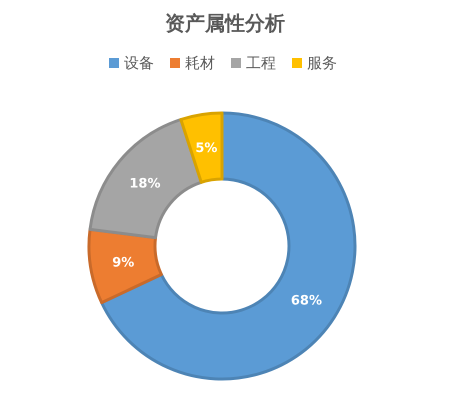  What do you see at coordinates (206, 148) in the screenshot?
I see `data-label: 5%` at bounding box center [206, 148].